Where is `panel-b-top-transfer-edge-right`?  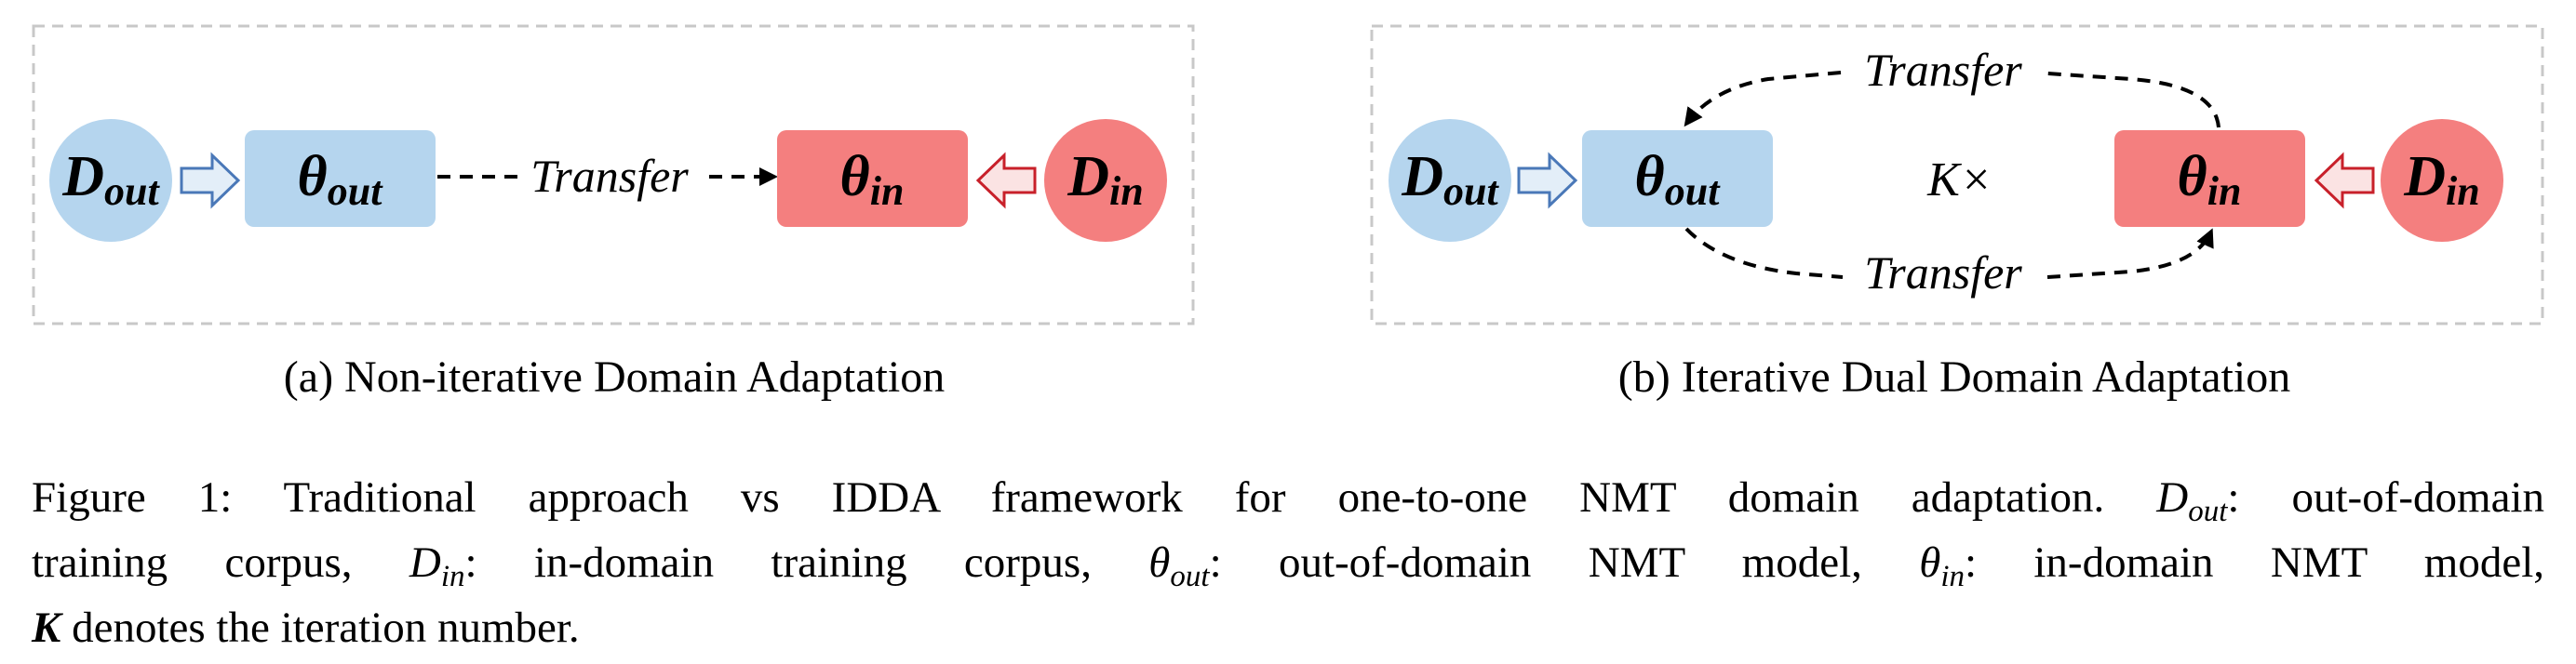
panel-b-top-transfer-edge-right is located at coordinates (2133, 100).